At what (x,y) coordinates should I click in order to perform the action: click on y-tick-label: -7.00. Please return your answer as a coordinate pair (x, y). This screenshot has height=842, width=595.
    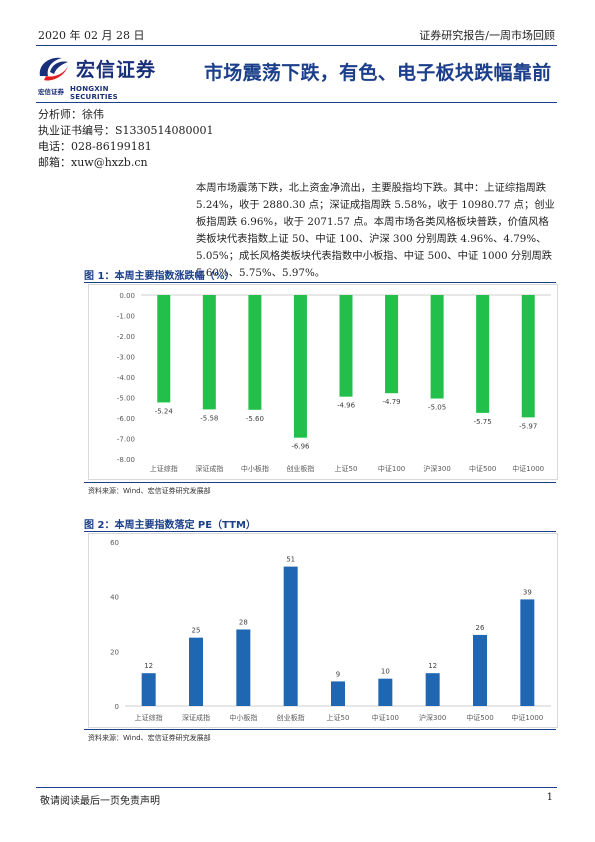
    Looking at the image, I should click on (126, 440).